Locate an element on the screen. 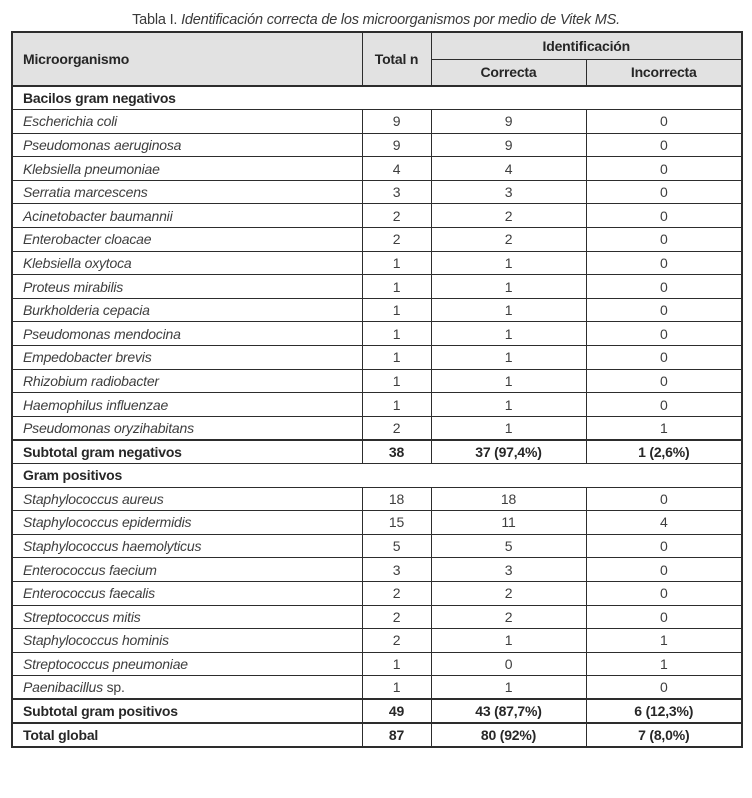 This screenshot has width=752, height=798. microorganism-name-text: Empedobacter brevis is located at coordinates (87, 357).